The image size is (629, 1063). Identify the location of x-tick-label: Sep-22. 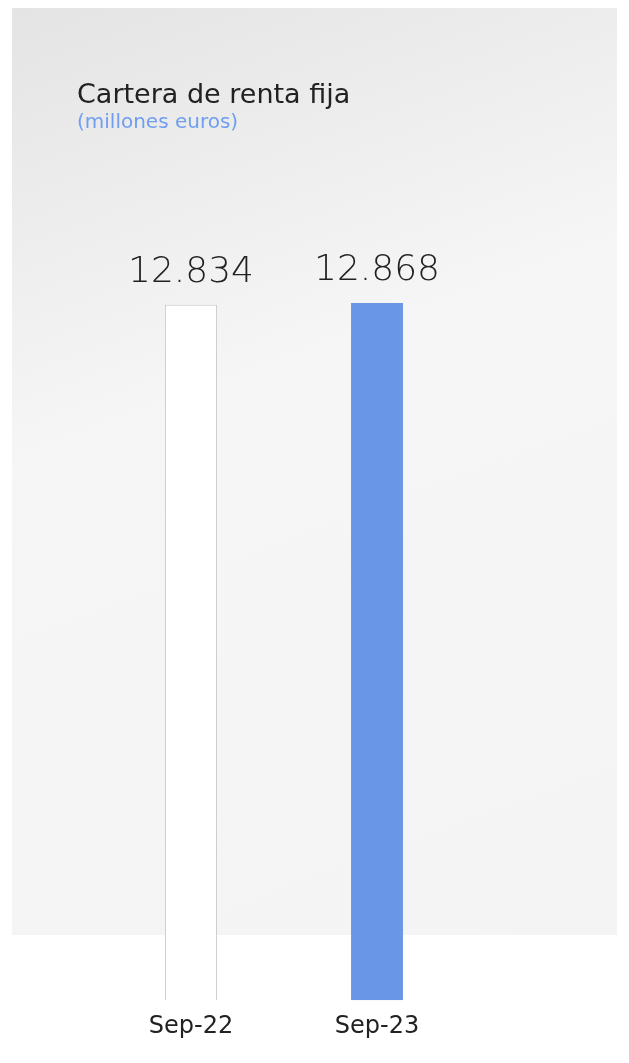
(191, 1024).